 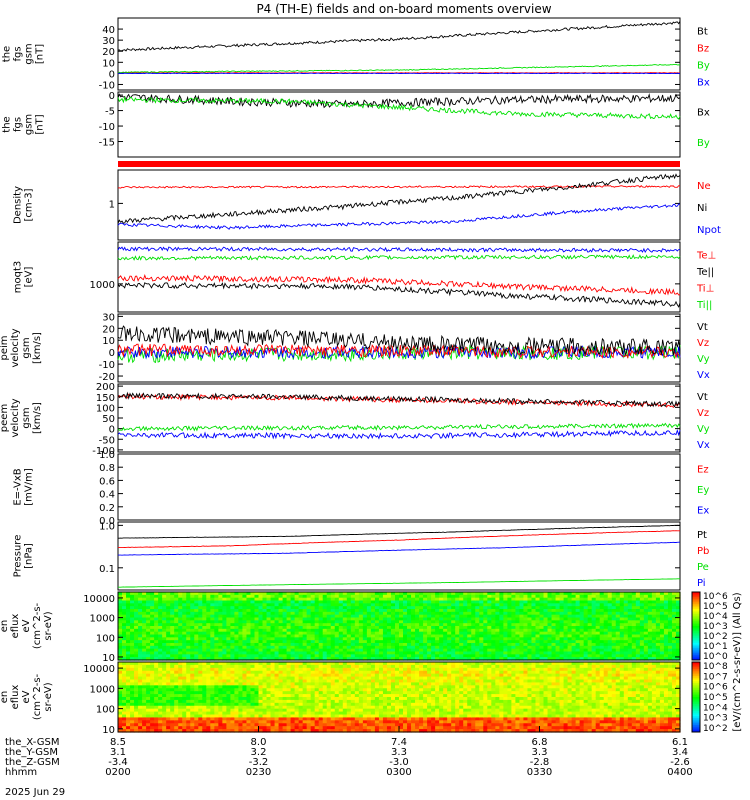 I want to click on legend-By: By, so click(x=703, y=143).